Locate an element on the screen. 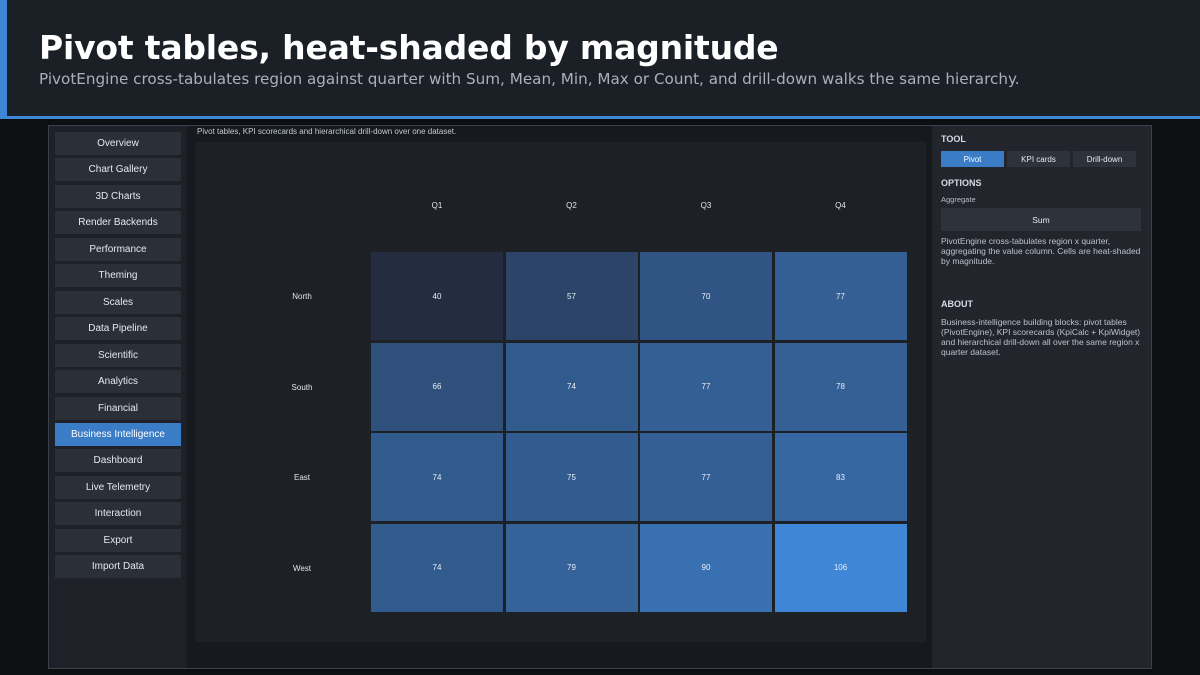 This screenshot has width=1200, height=675. row-header-north: North is located at coordinates (302, 296).